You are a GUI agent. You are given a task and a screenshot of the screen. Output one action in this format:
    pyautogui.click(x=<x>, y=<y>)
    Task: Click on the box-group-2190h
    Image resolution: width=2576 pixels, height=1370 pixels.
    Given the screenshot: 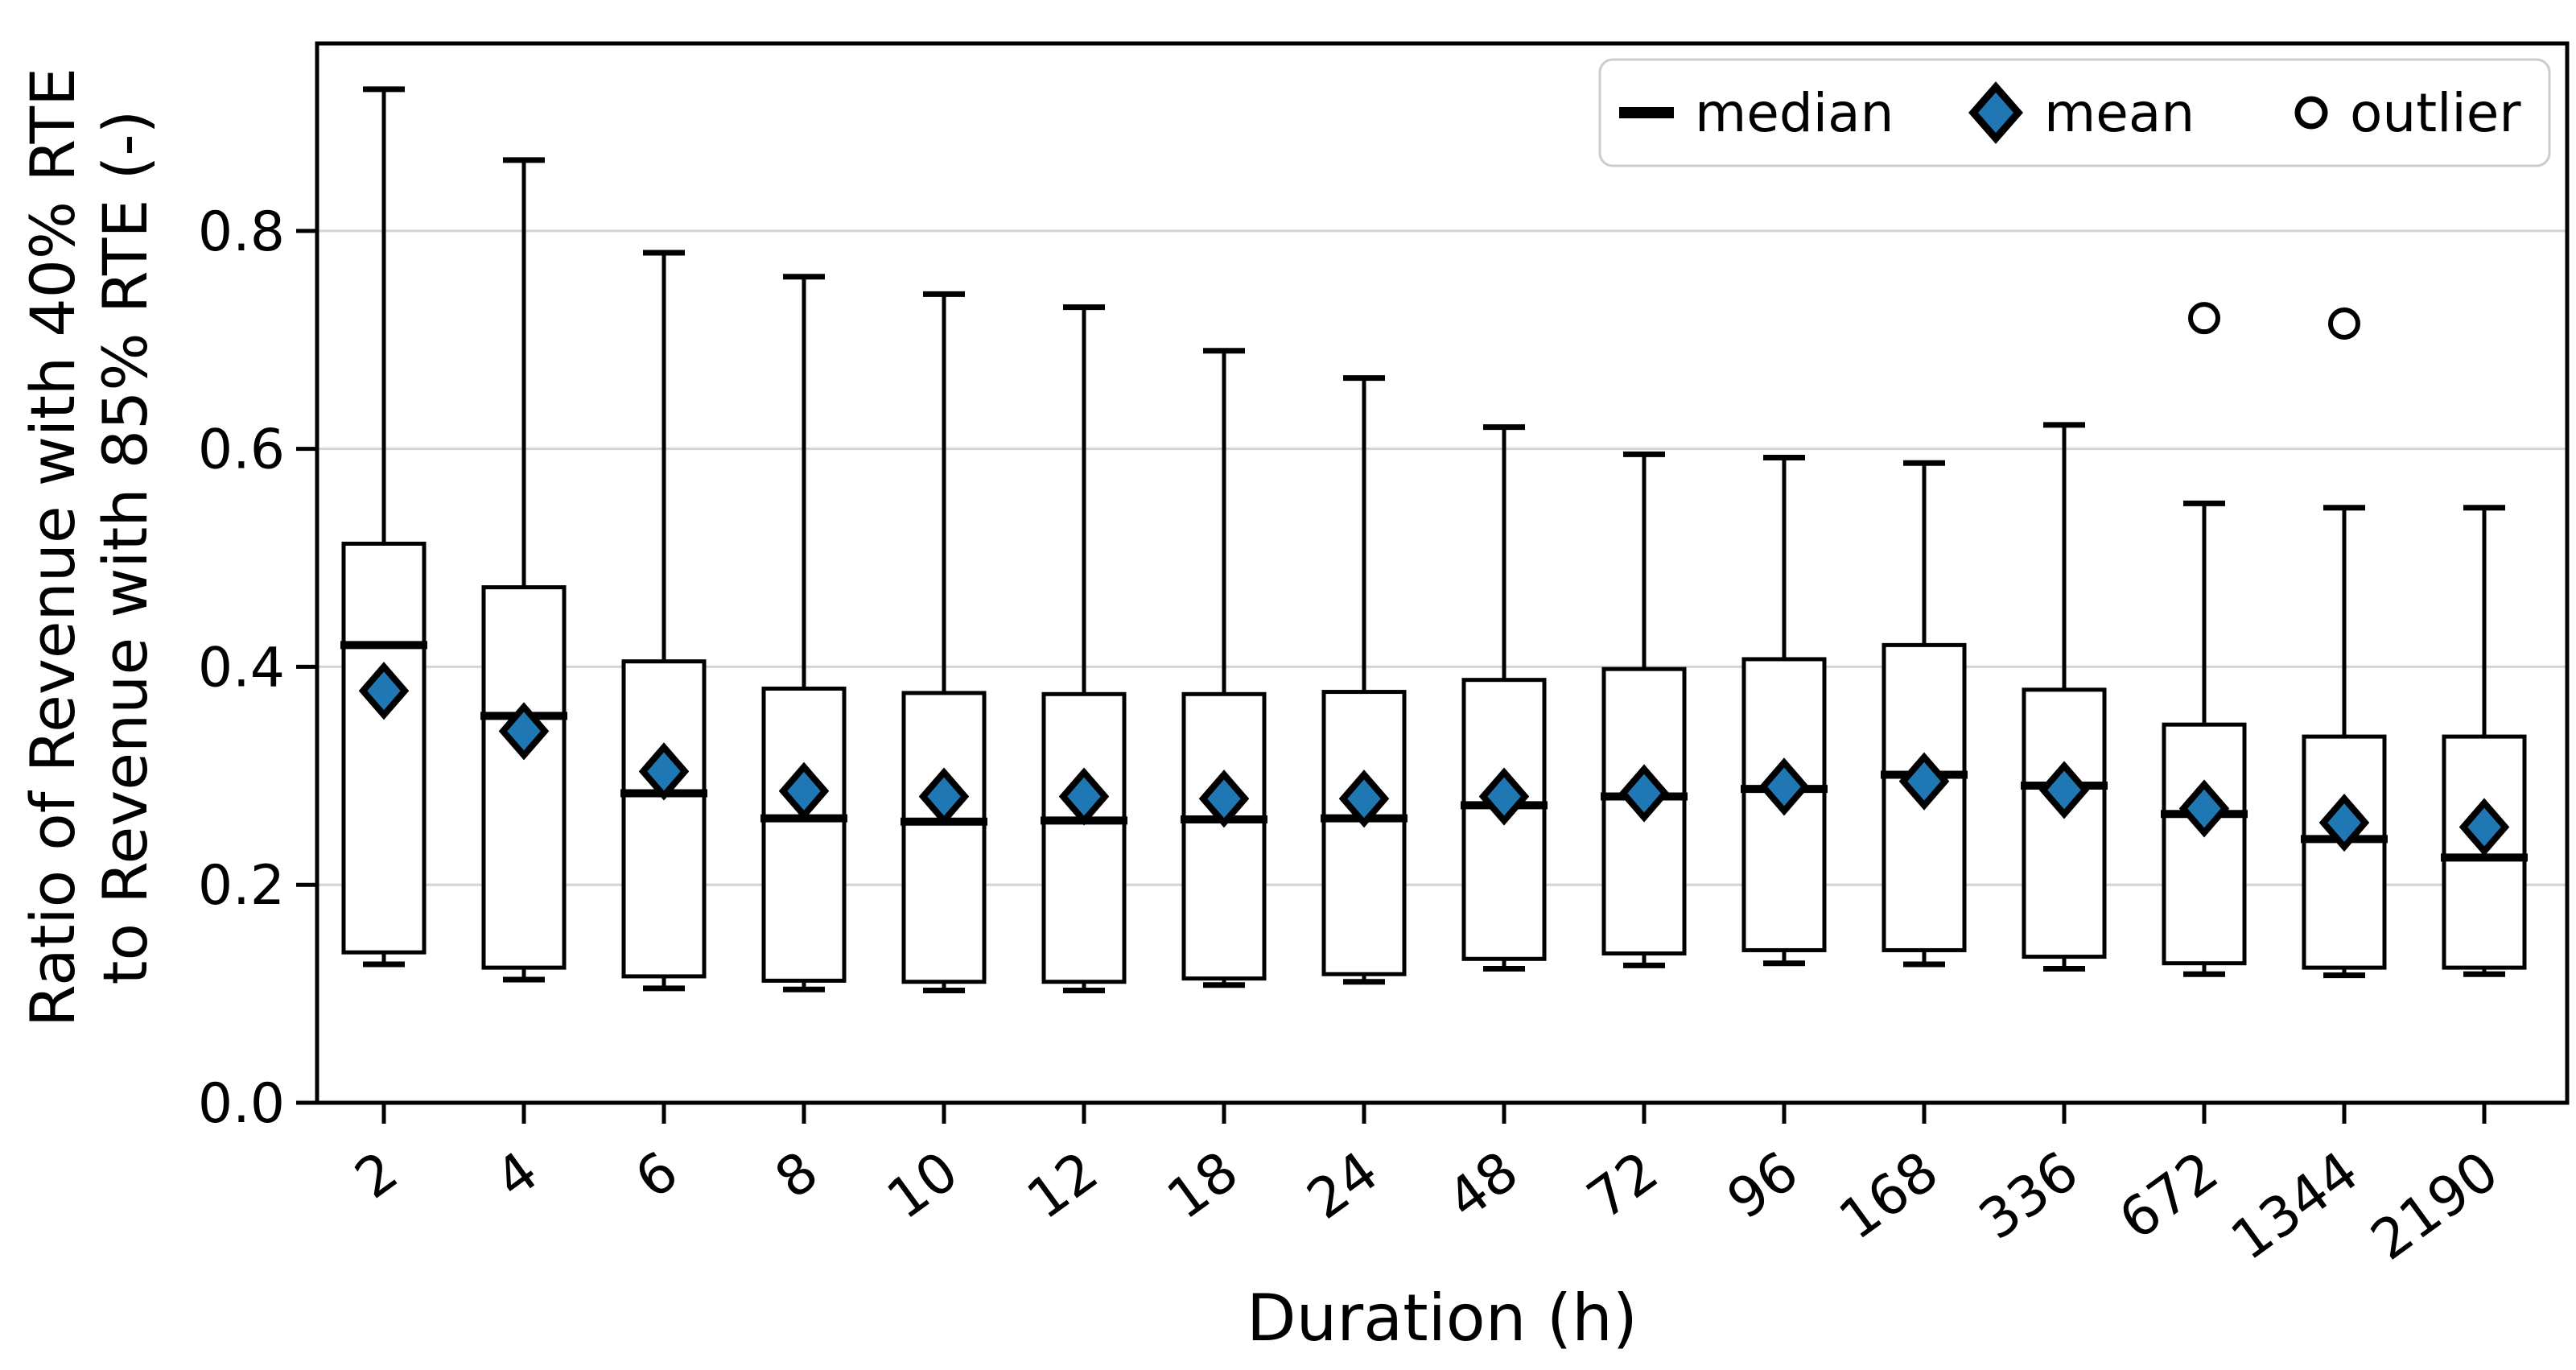 What is the action you would take?
    pyautogui.click(x=2484, y=741)
    